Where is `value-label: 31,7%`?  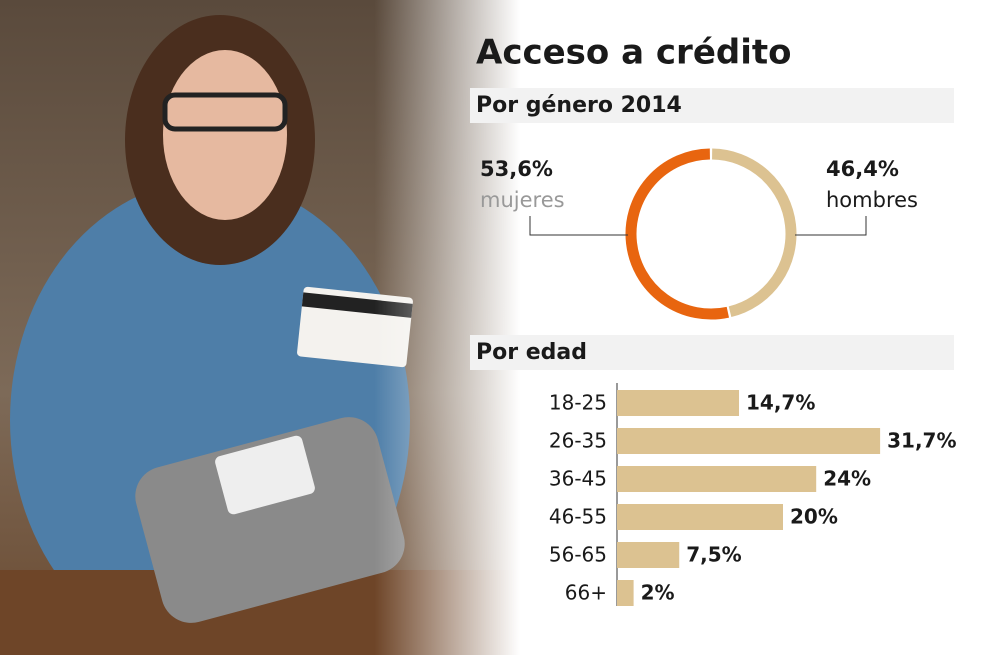 value-label: 31,7% is located at coordinates (921, 441).